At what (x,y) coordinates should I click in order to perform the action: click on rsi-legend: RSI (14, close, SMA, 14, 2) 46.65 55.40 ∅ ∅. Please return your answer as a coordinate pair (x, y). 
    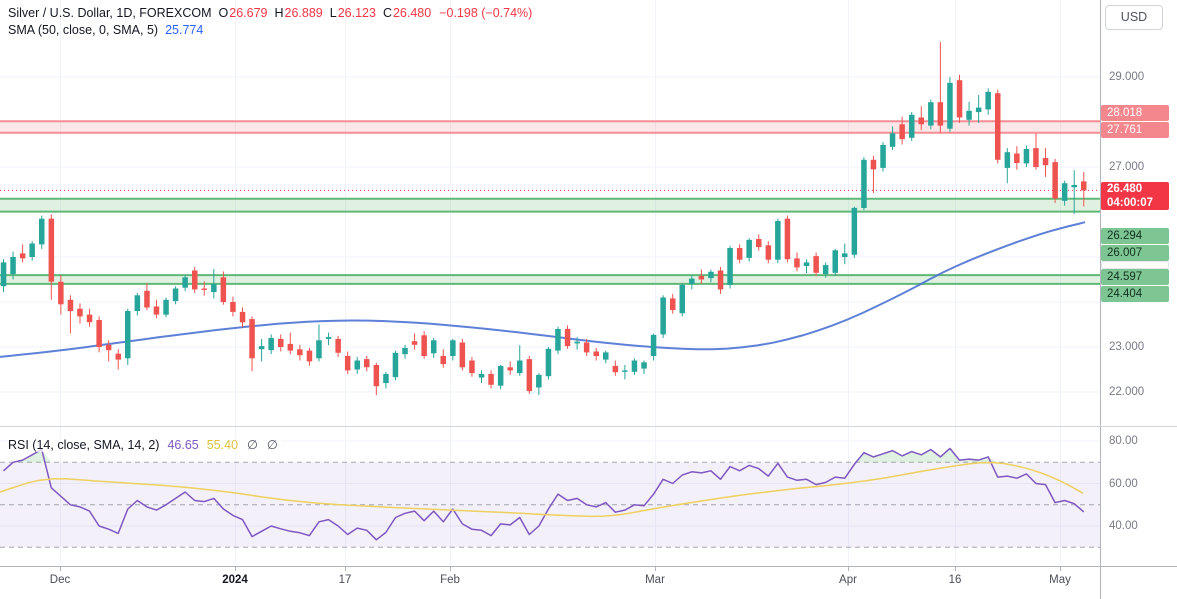
    Looking at the image, I should click on (144, 444).